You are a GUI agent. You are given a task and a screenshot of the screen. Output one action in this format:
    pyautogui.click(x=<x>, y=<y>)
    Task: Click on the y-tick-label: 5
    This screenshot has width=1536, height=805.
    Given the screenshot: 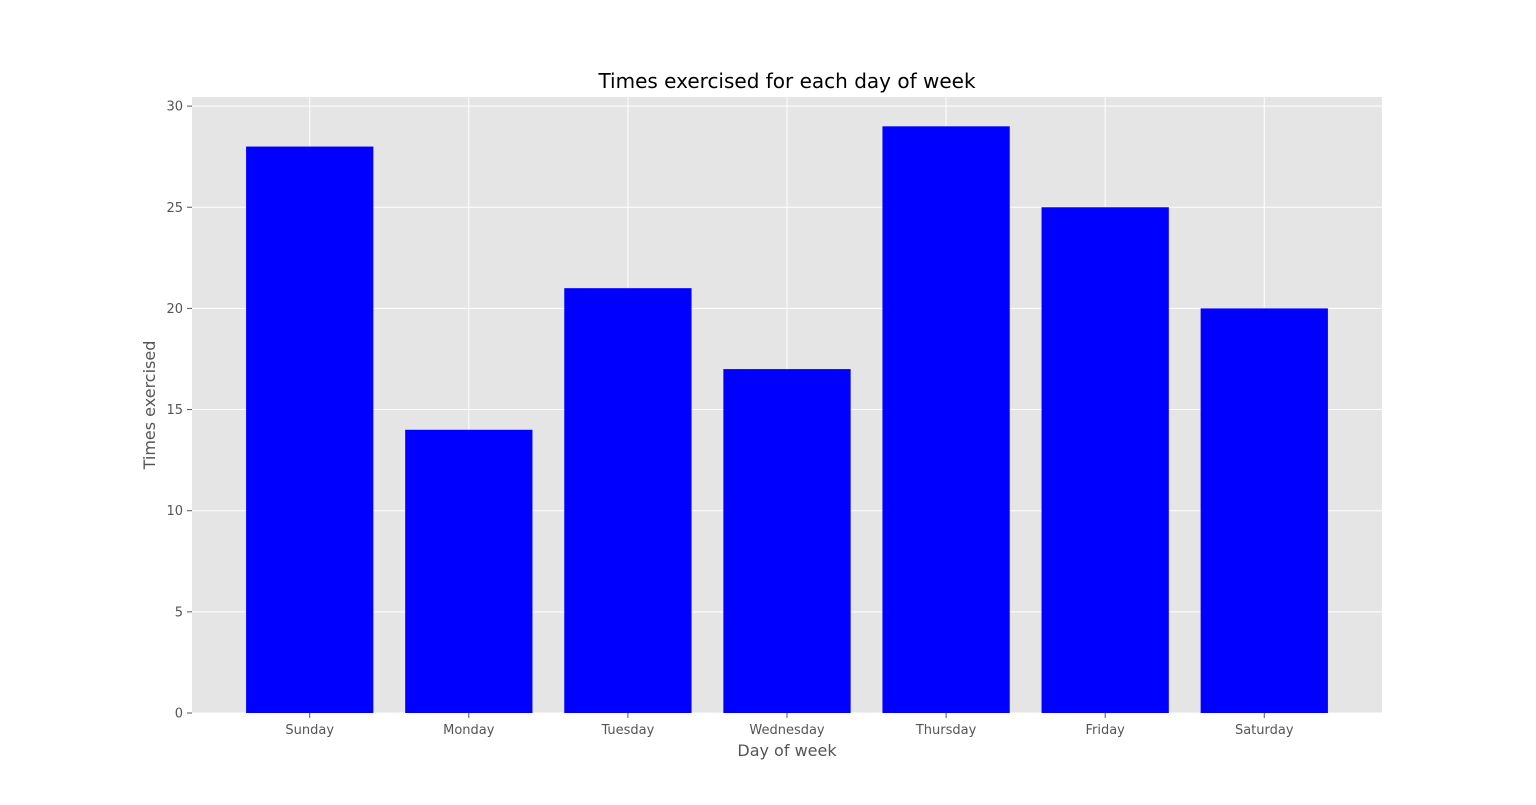 What is the action you would take?
    pyautogui.click(x=179, y=612)
    